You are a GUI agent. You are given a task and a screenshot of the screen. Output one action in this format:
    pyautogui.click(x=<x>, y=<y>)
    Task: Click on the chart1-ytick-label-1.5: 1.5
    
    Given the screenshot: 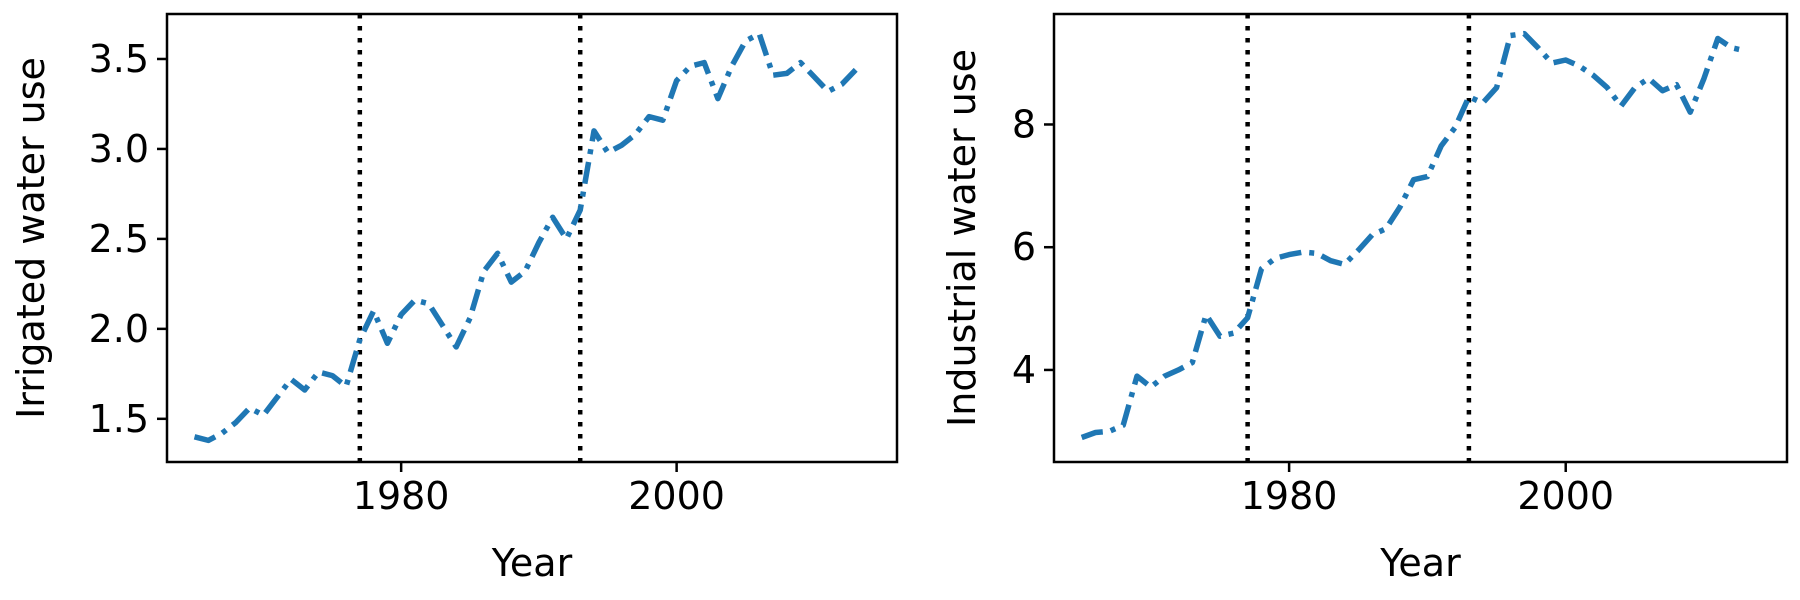 What is the action you would take?
    pyautogui.click(x=119, y=419)
    